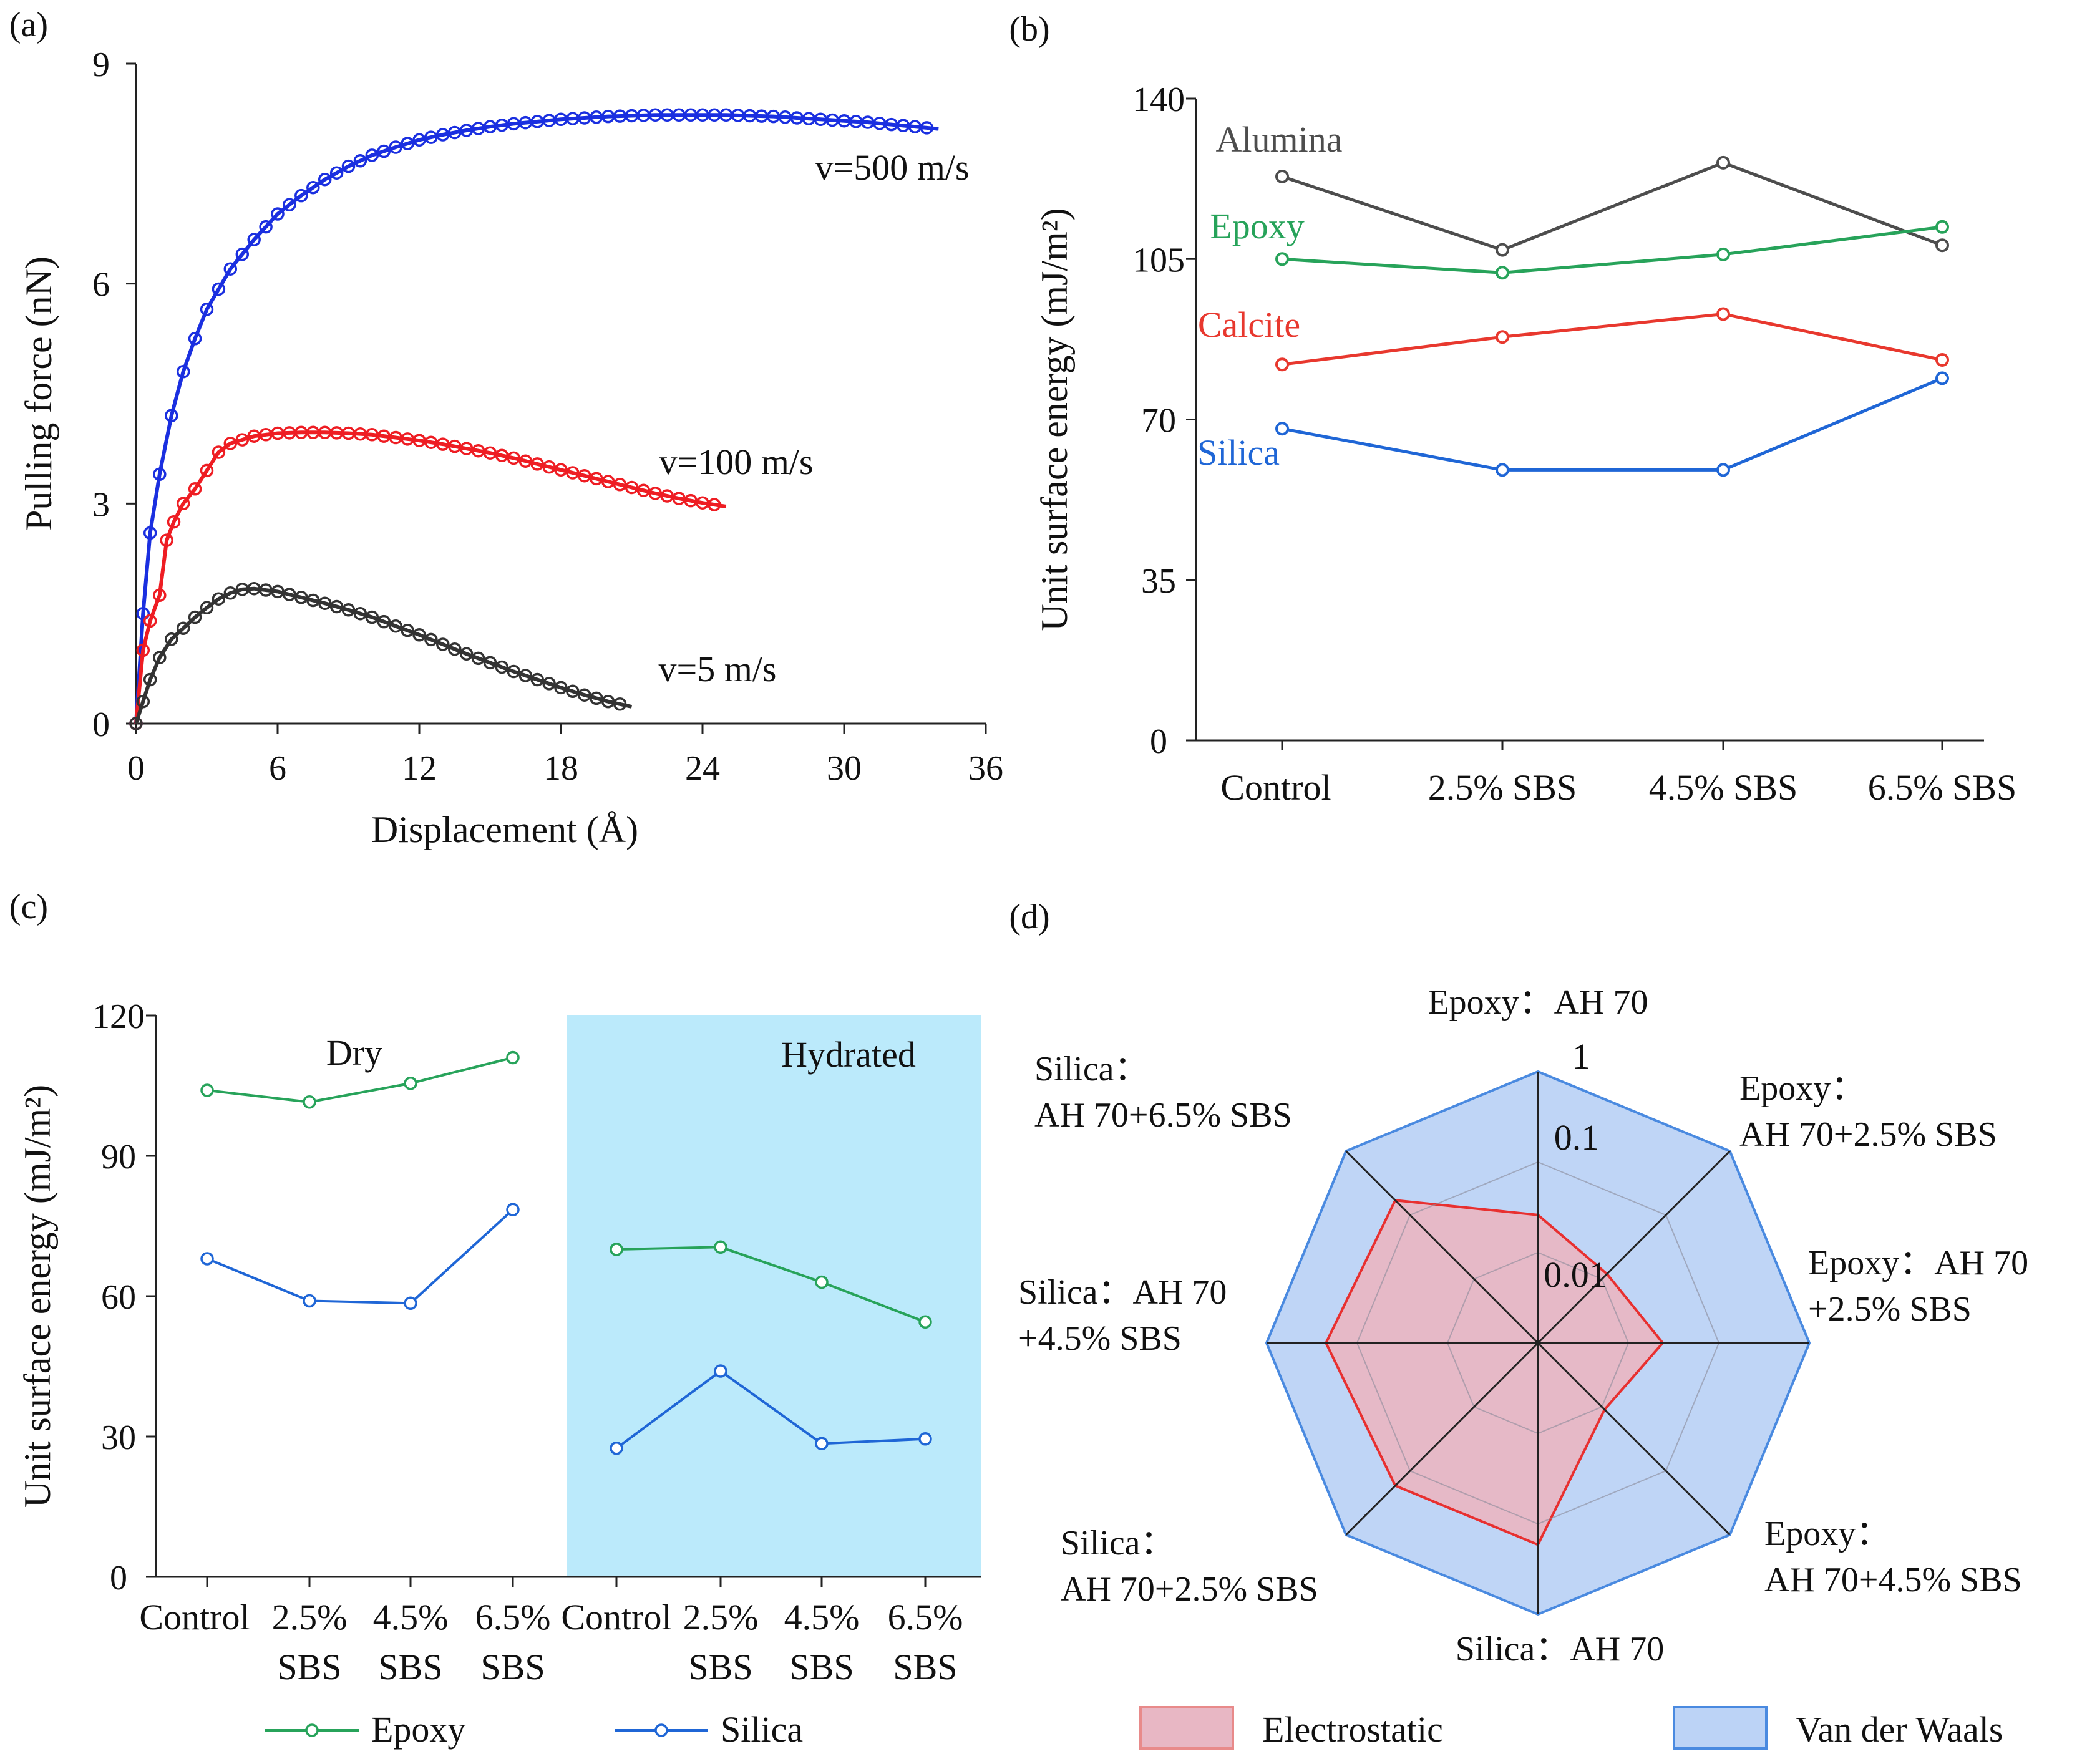 The height and width of the screenshot is (1764, 2077). I want to click on x-tick-label: 4.5%, so click(411, 1617).